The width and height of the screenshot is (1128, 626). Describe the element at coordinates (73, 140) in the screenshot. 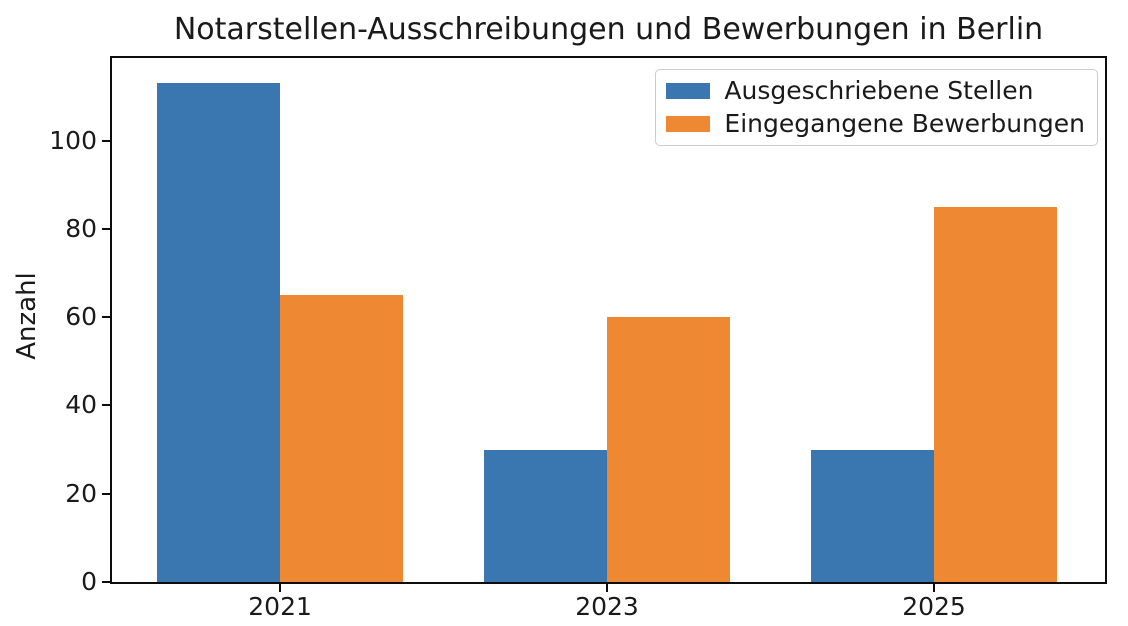

I see `y-tick-label: 100` at that location.